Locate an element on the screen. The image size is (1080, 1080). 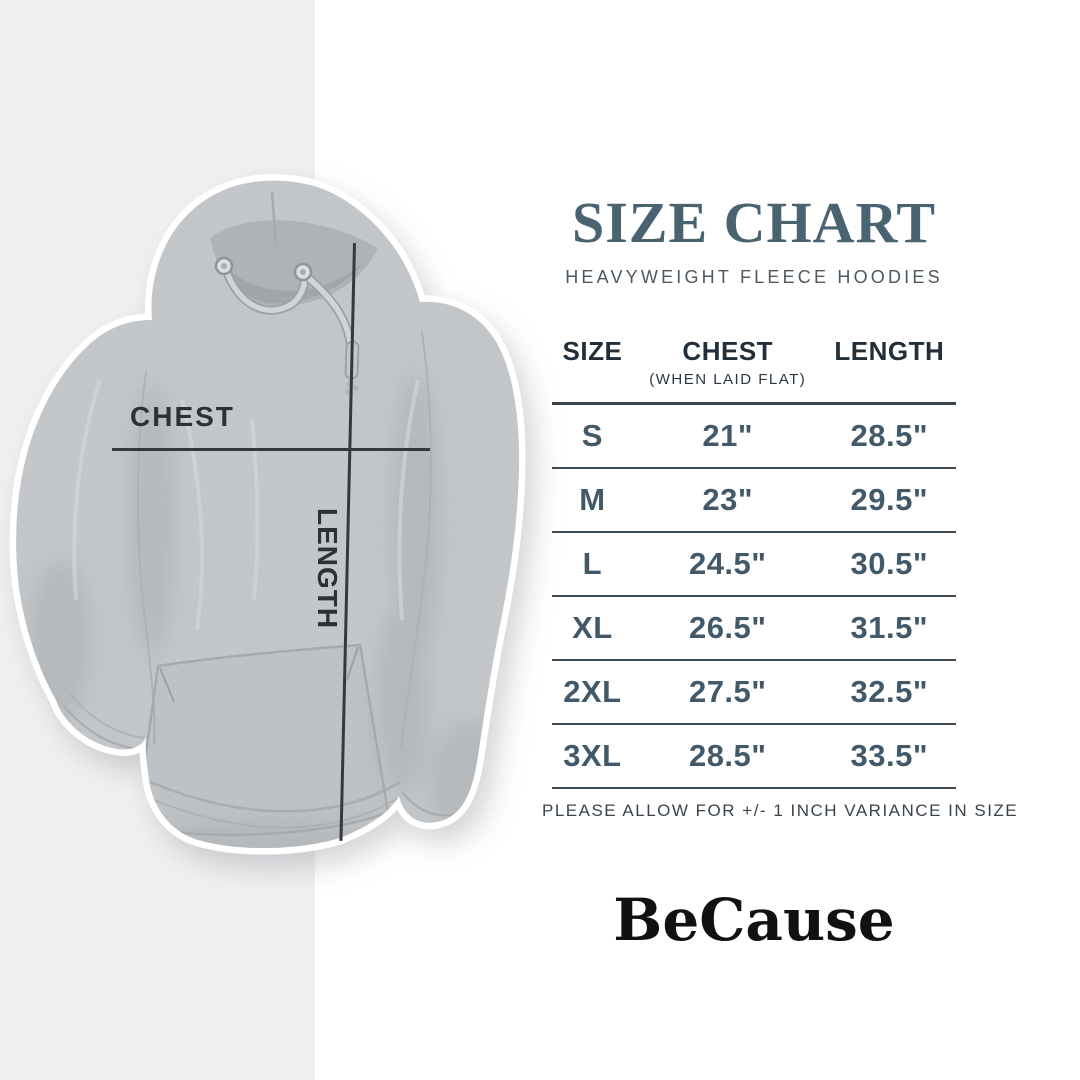
cell-size: L is located at coordinates (592, 563).